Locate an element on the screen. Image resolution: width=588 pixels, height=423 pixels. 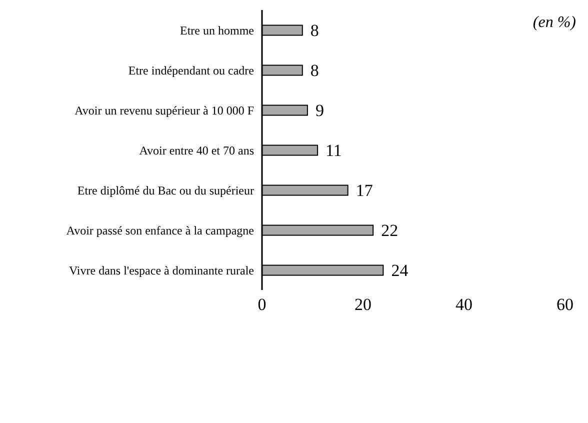
data-label: 22 is located at coordinates (389, 230).